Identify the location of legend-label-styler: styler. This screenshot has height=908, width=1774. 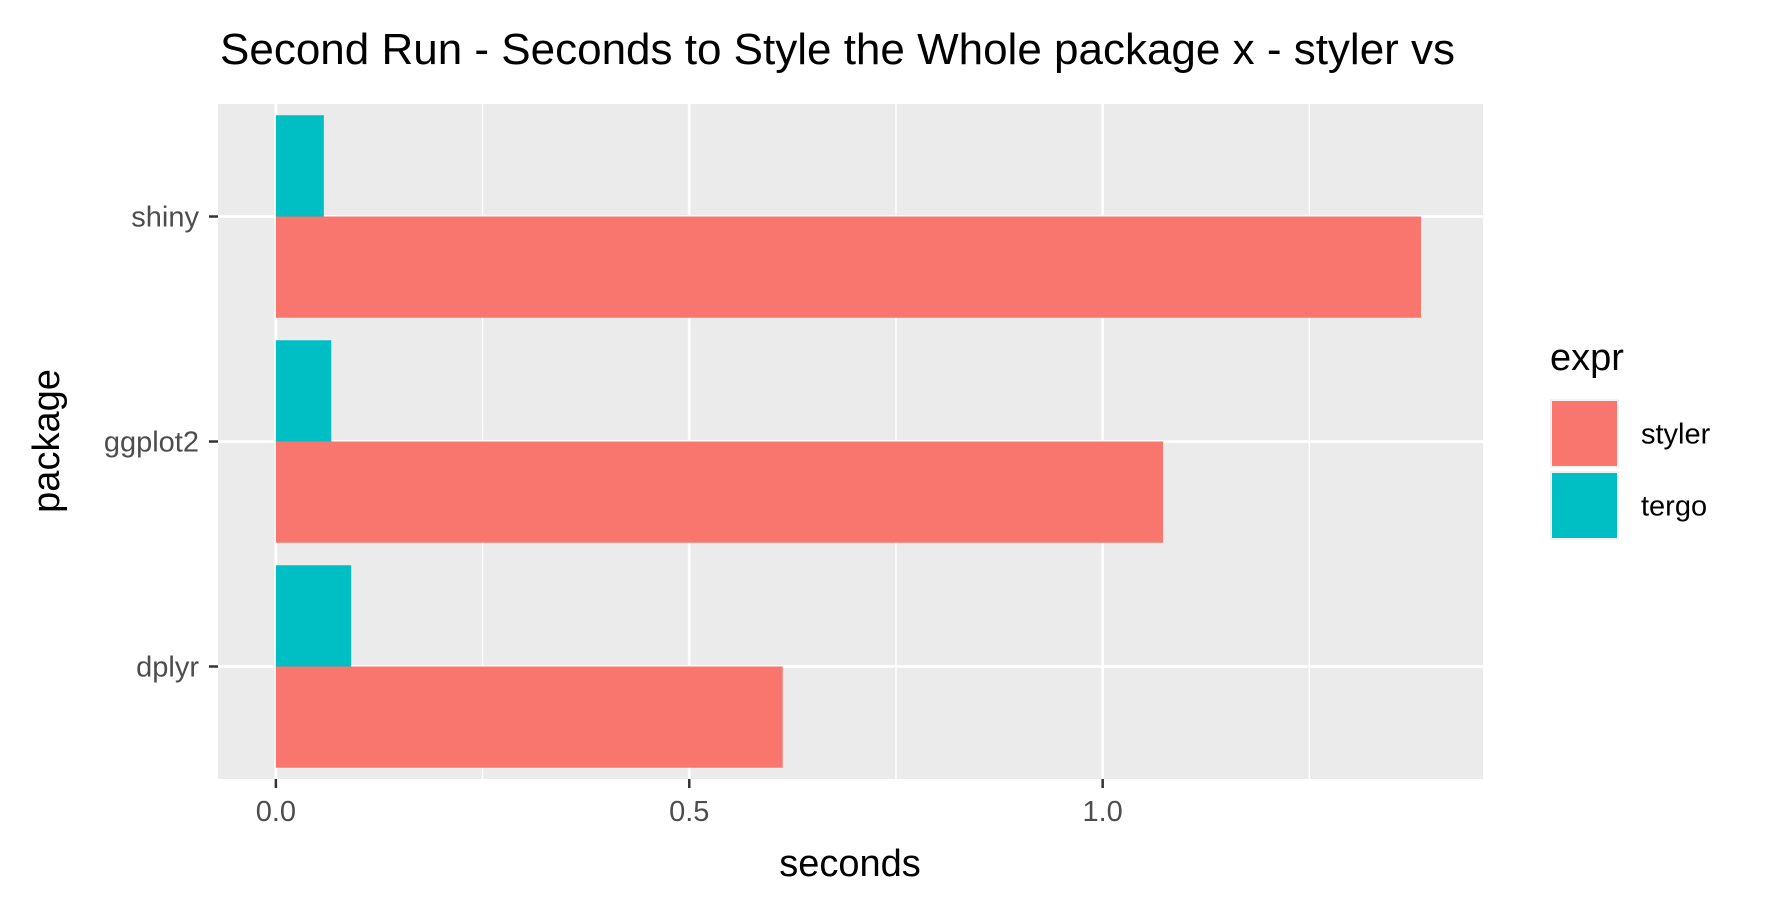
(1676, 435).